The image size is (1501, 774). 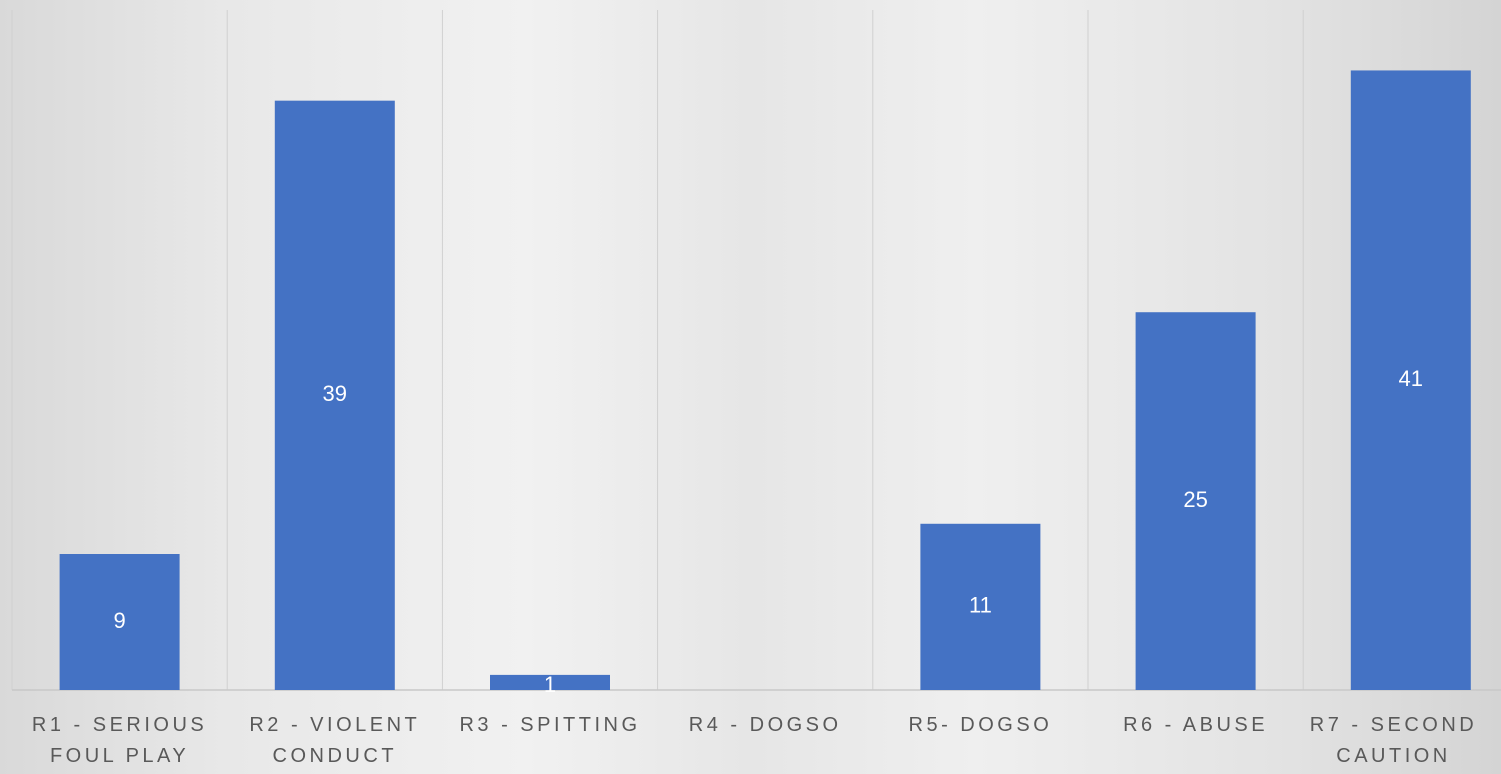 I want to click on x-tick-label: R1 - SERIOUS FOUL PLAY, so click(x=119, y=740).